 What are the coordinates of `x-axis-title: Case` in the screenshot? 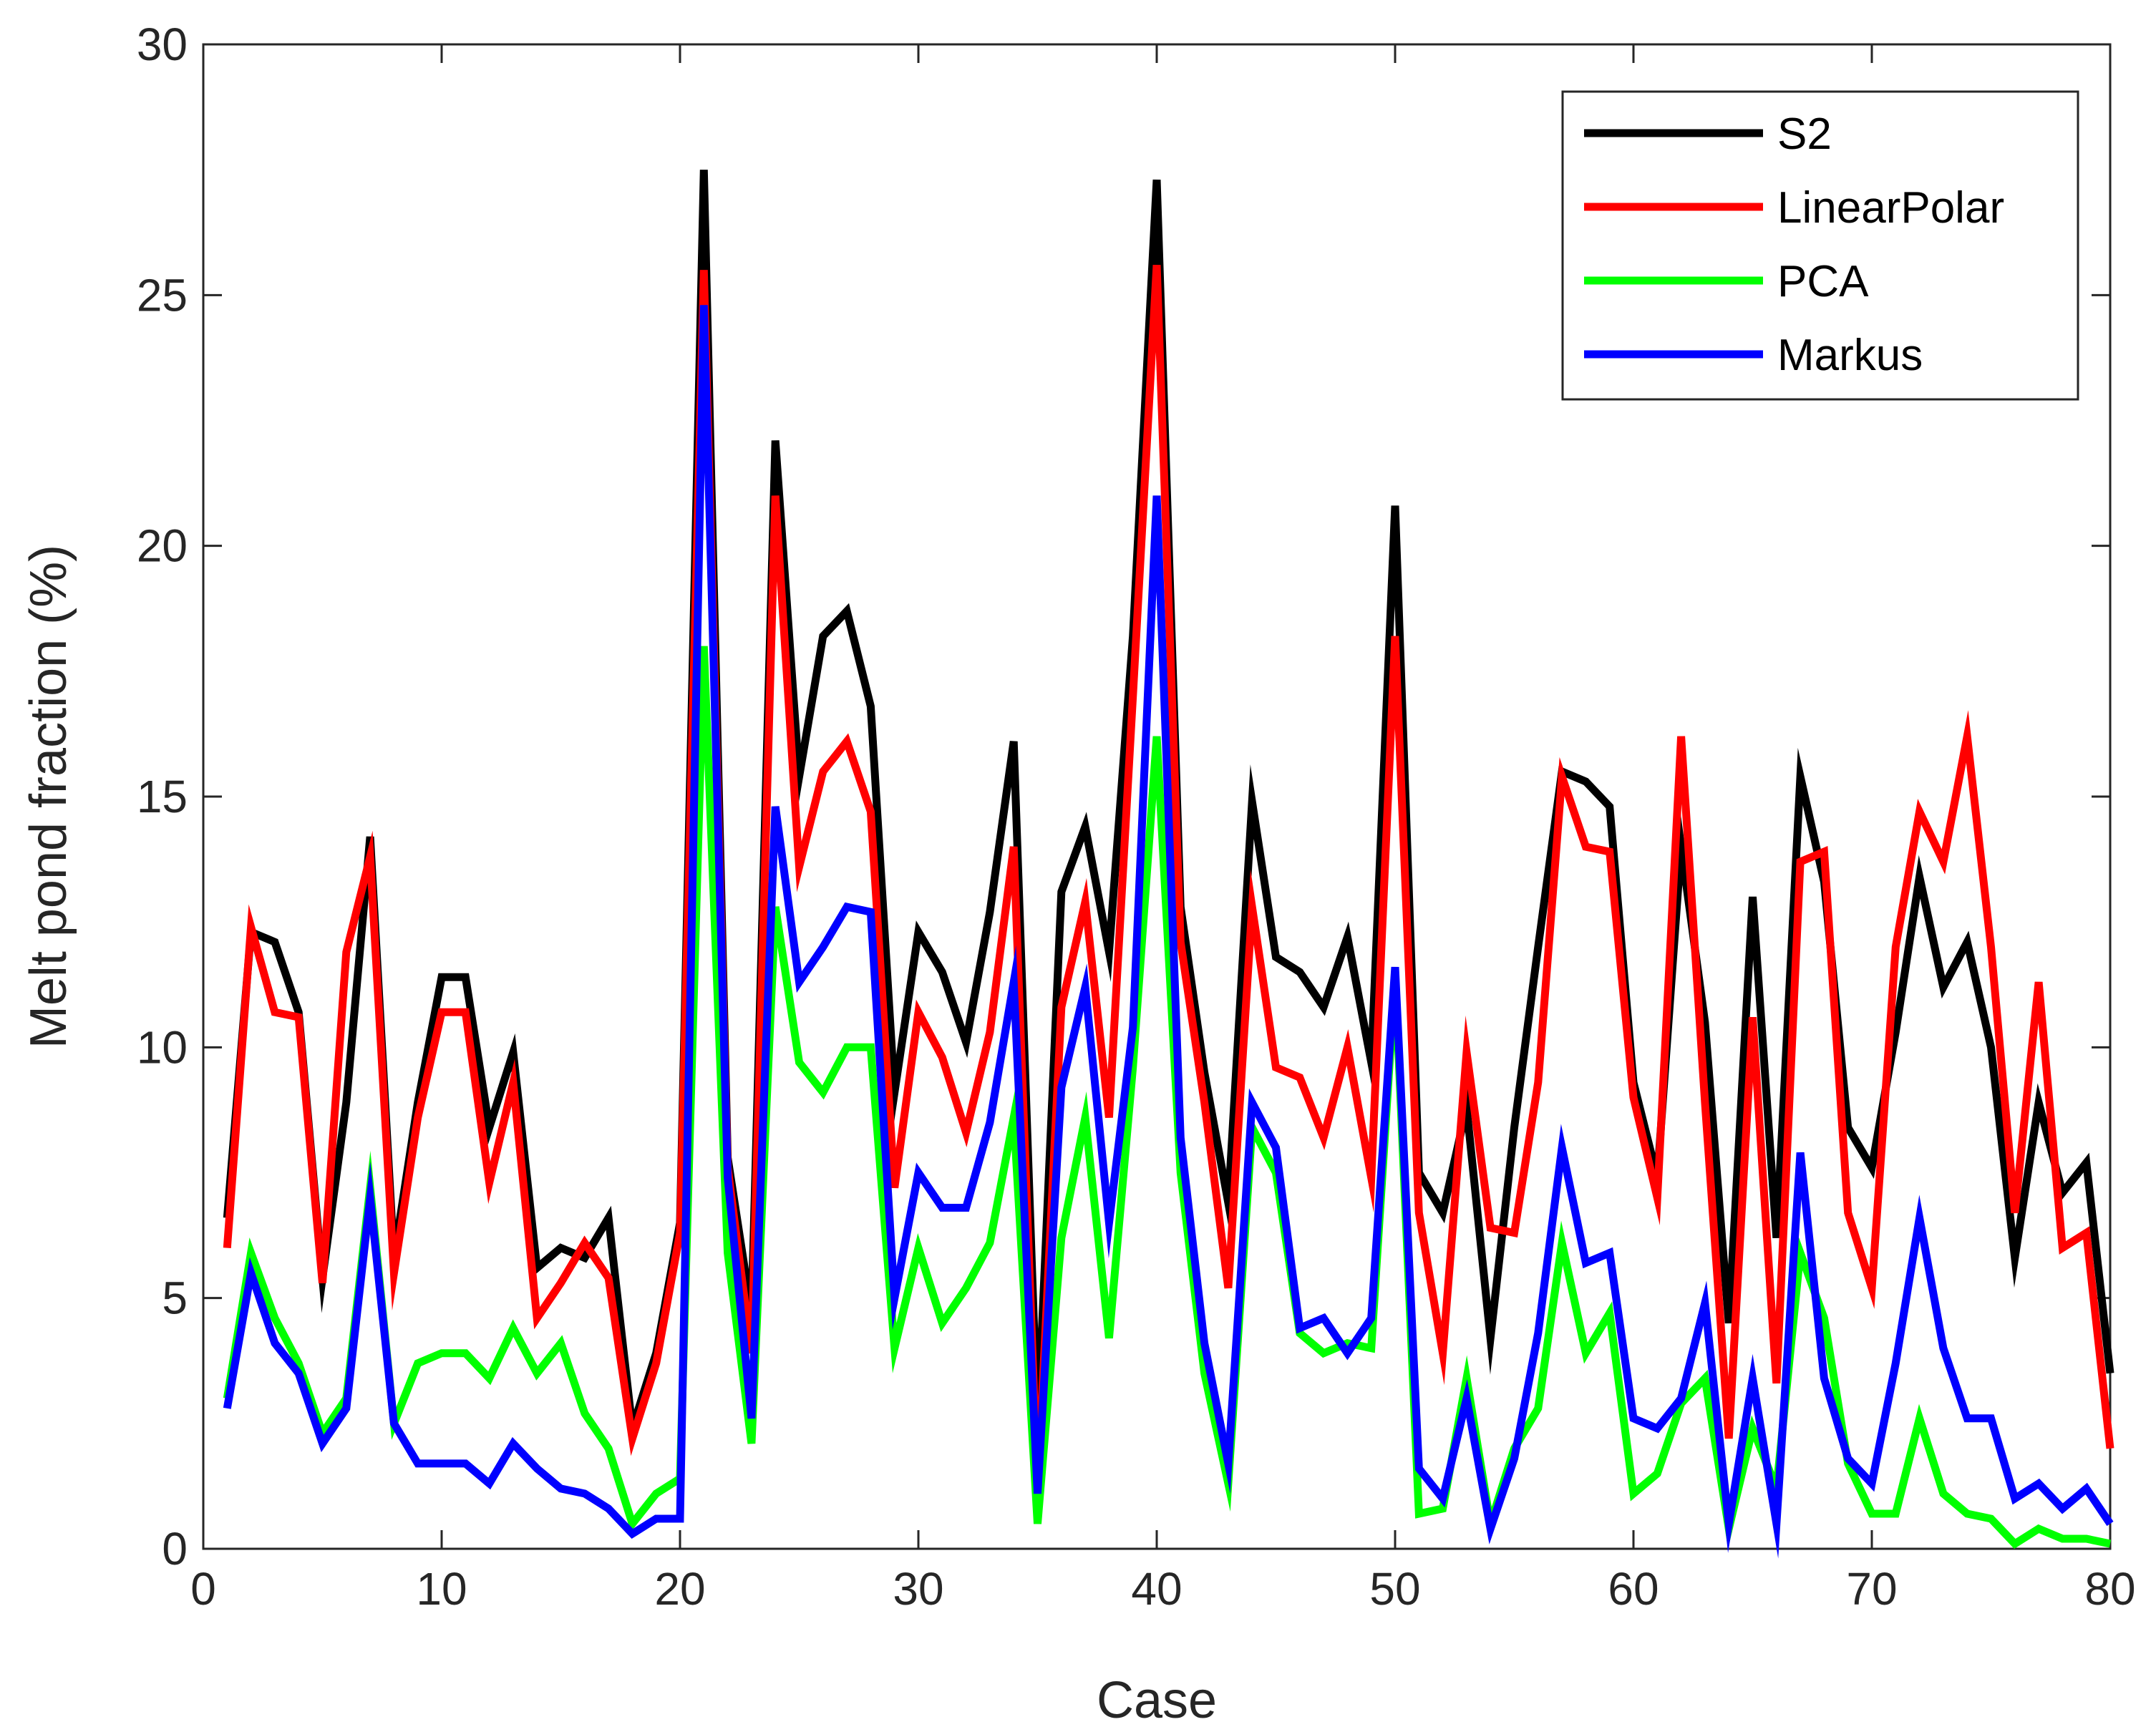 It's located at (1157, 1700).